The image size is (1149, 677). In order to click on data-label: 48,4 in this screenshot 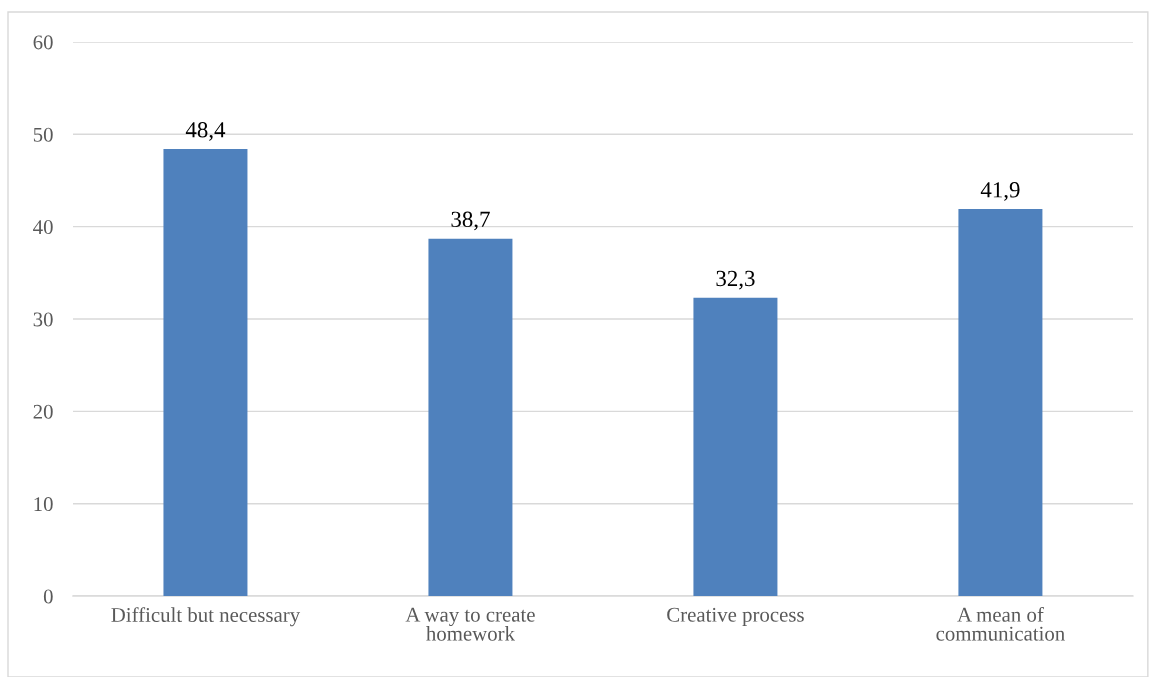, I will do `click(205, 131)`.